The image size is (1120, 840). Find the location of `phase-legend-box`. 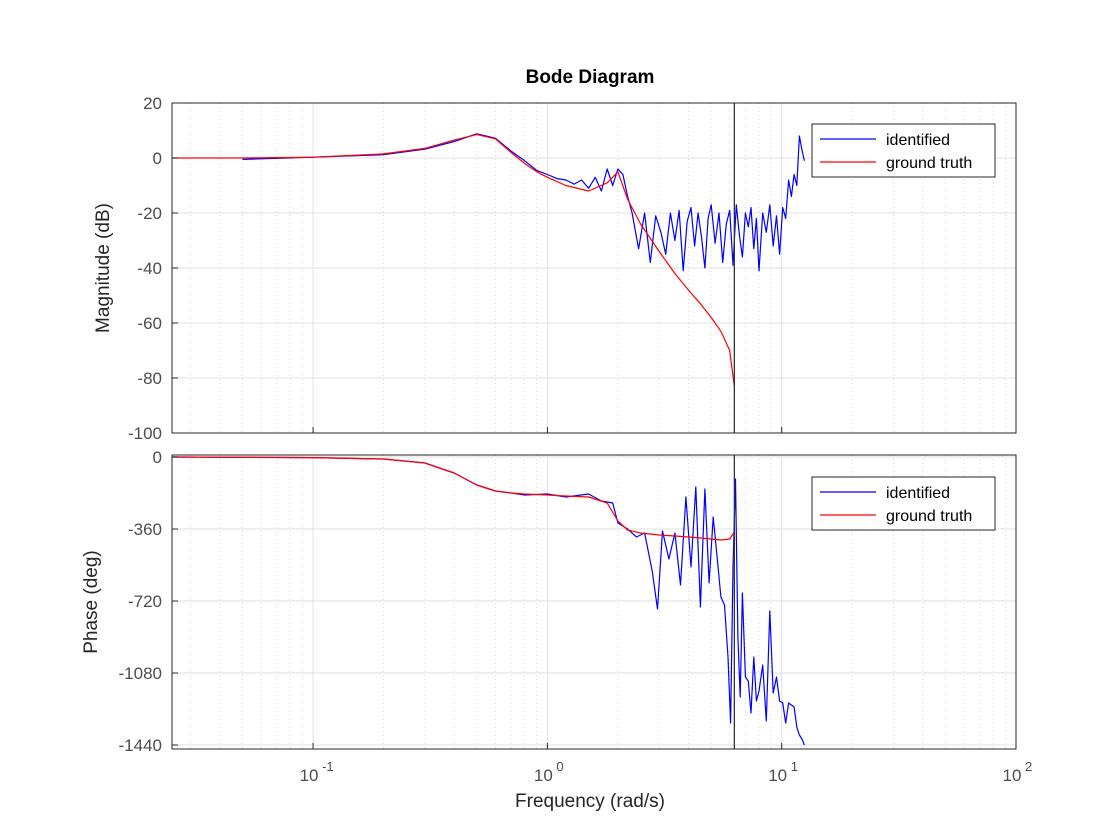

phase-legend-box is located at coordinates (903, 503).